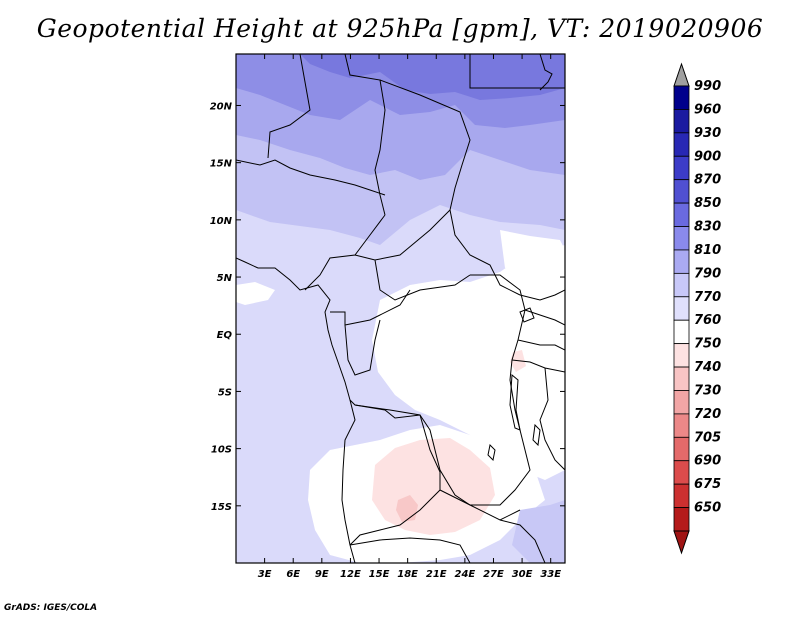  What do you see at coordinates (707, 133) in the screenshot?
I see `colorbar-label: 930` at bounding box center [707, 133].